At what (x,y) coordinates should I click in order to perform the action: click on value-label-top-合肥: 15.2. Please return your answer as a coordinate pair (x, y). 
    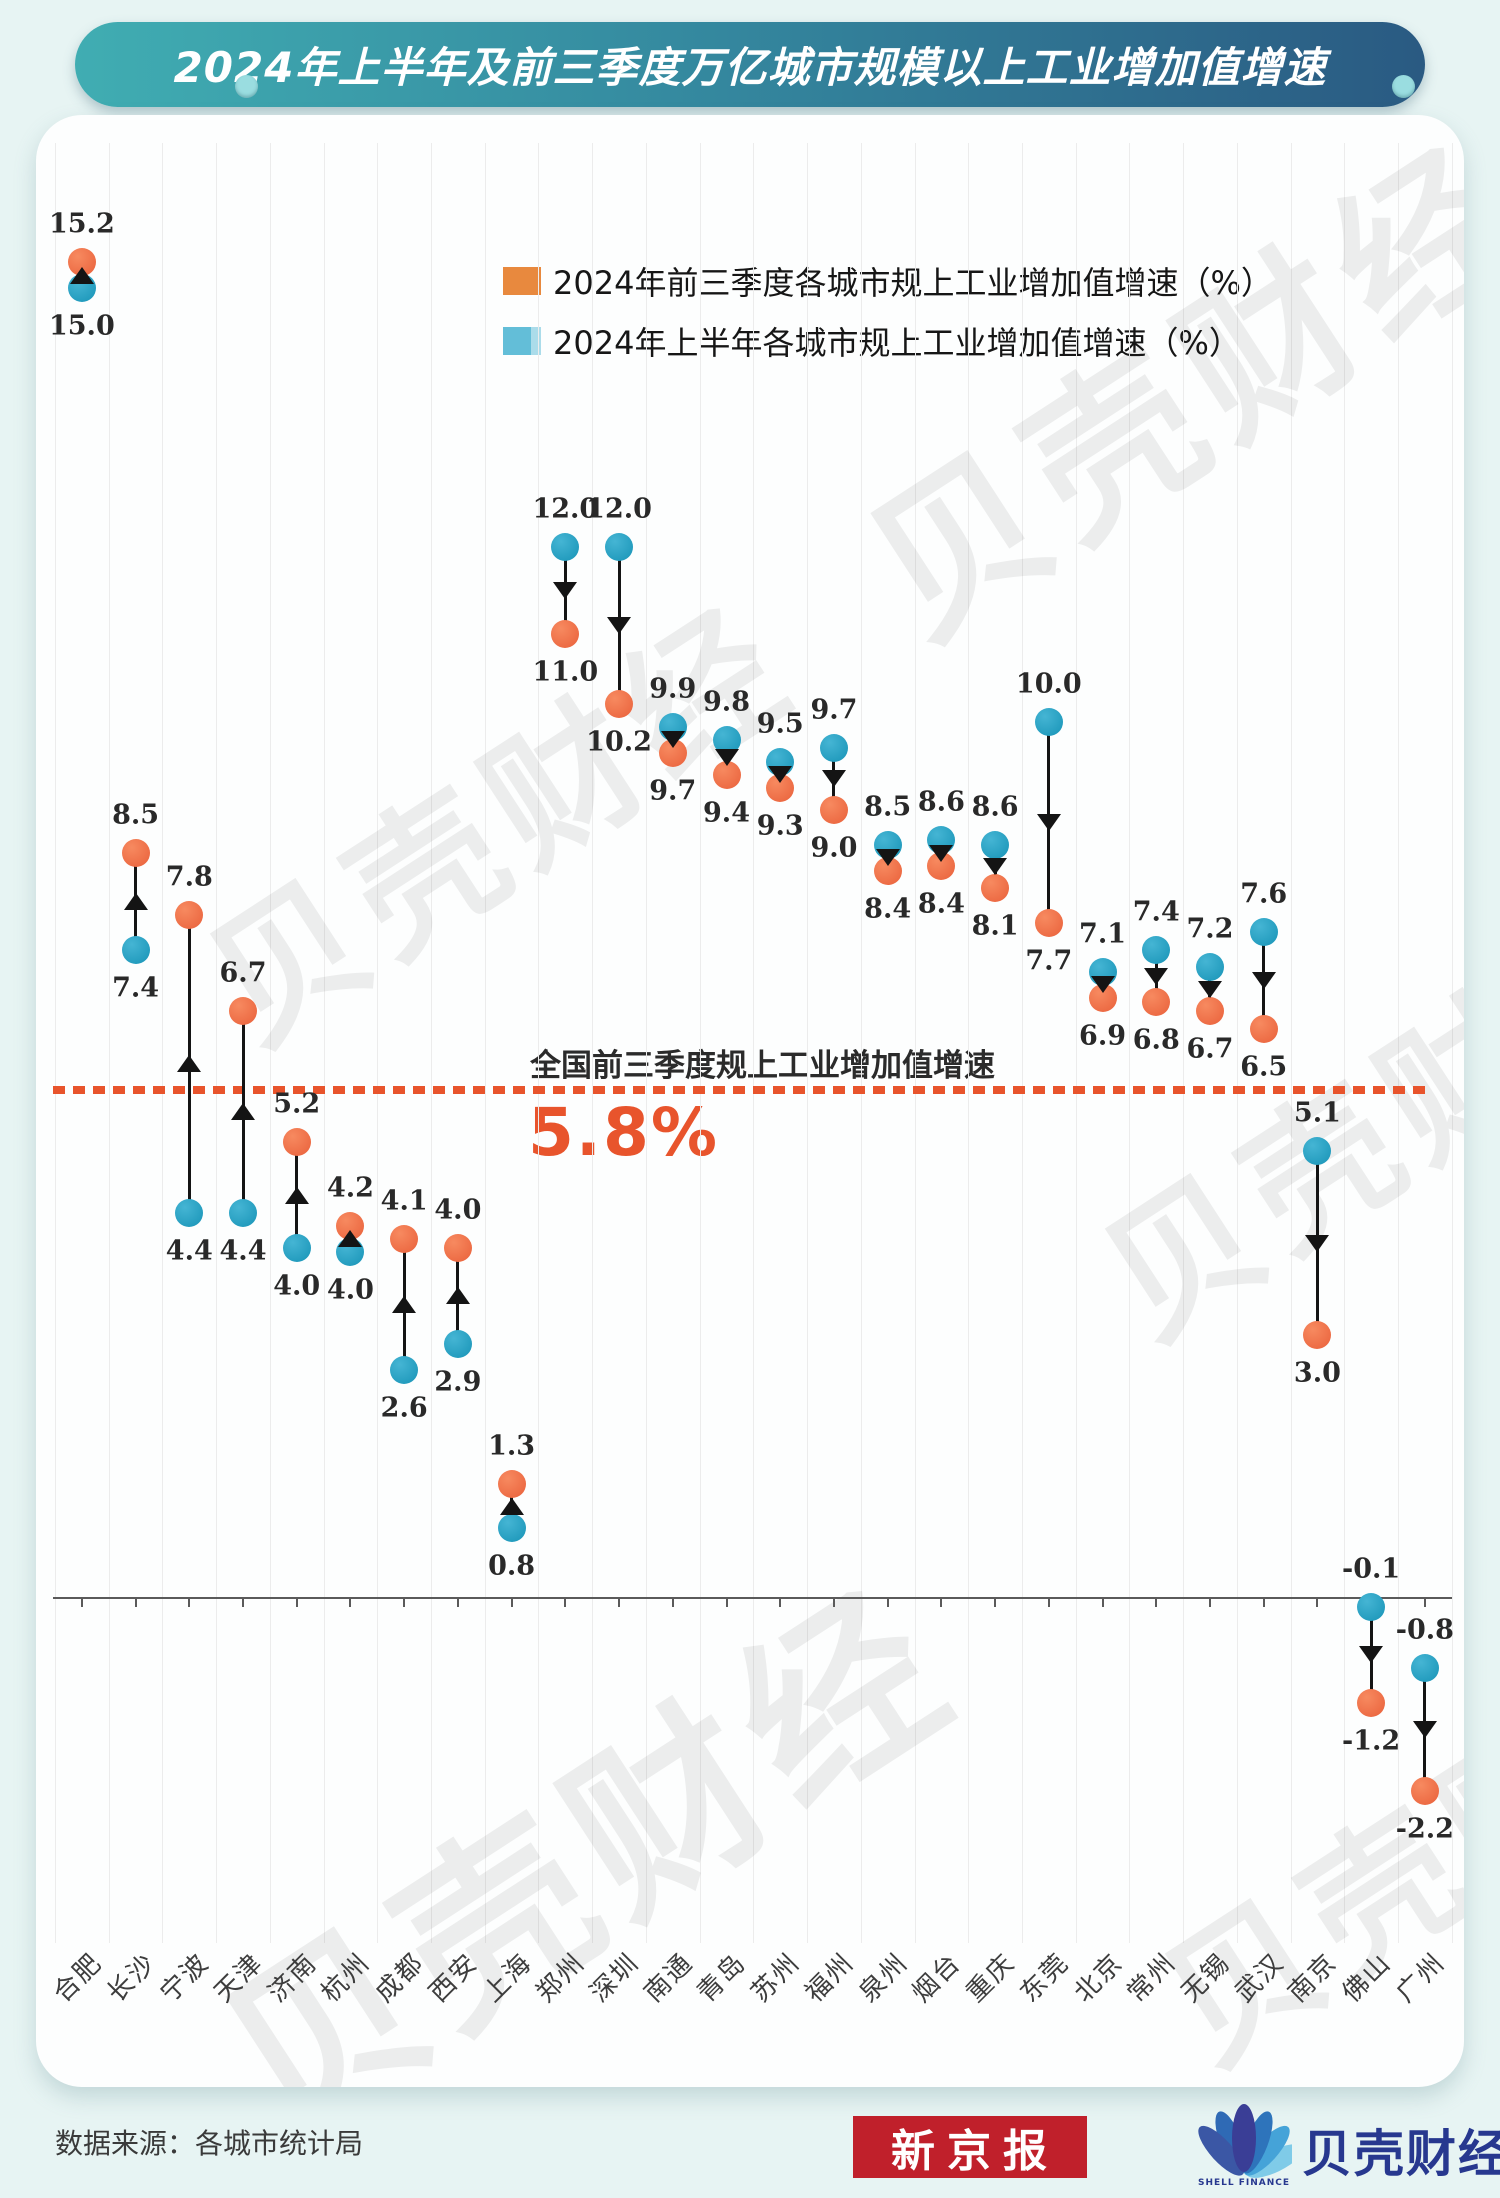
    Looking at the image, I should click on (81, 224).